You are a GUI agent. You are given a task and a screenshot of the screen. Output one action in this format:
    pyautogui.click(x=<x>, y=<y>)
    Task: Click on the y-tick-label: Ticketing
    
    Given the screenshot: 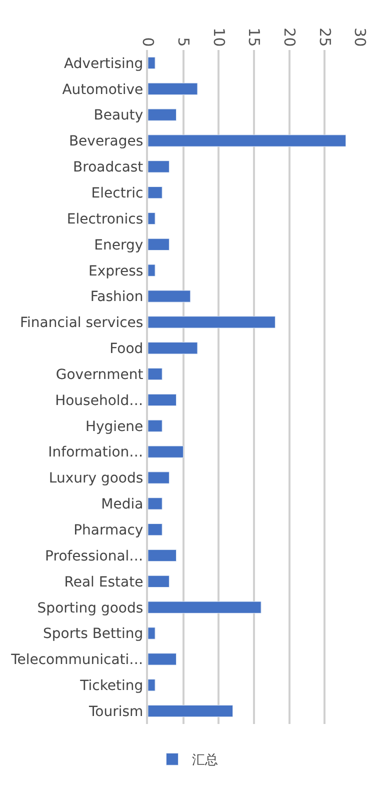 What is the action you would take?
    pyautogui.click(x=111, y=686)
    